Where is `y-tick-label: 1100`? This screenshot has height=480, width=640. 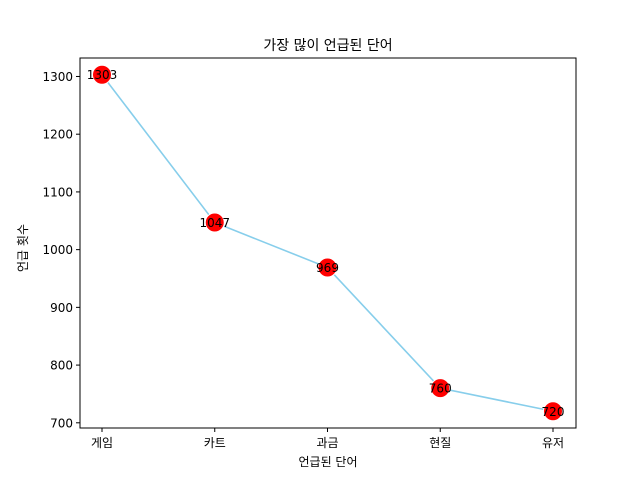 y-tick-label: 1100 is located at coordinates (57, 192).